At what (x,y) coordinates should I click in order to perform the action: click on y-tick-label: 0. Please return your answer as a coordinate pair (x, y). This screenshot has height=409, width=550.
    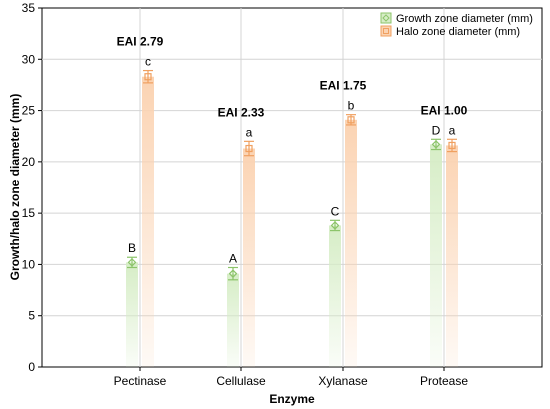
    Looking at the image, I should click on (31, 367).